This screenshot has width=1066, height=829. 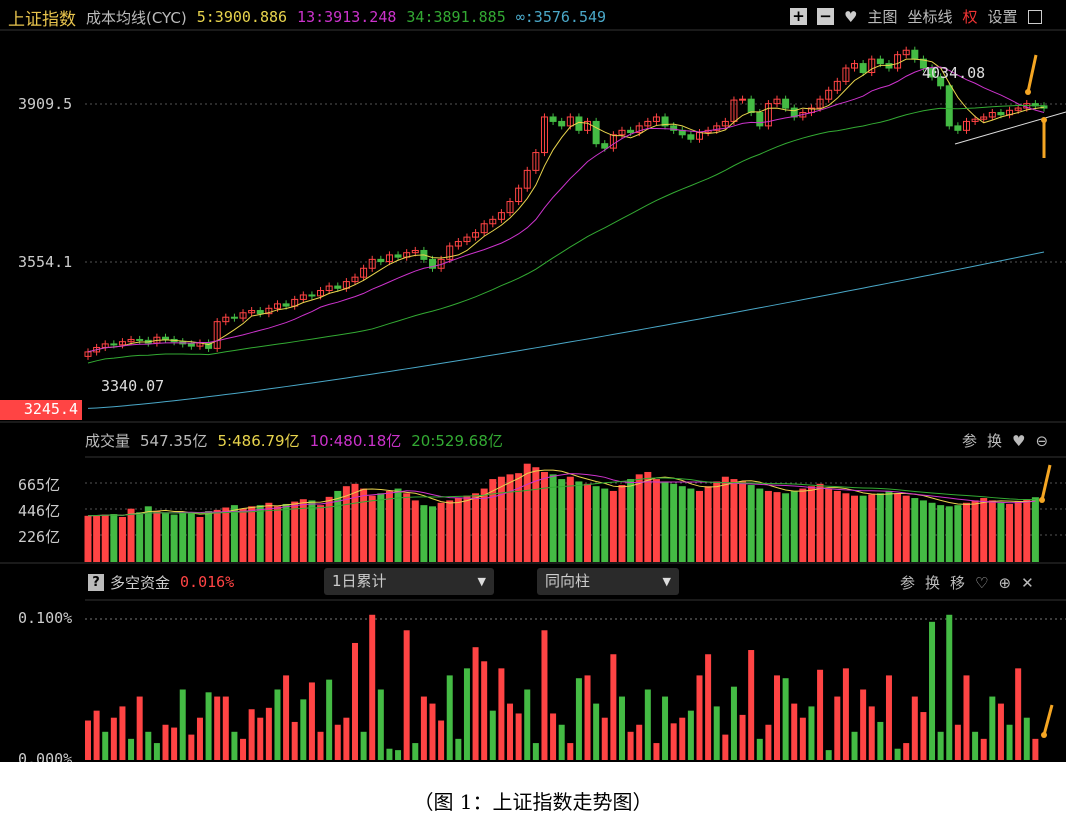 I want to click on help-icon: ?, so click(x=96, y=582).